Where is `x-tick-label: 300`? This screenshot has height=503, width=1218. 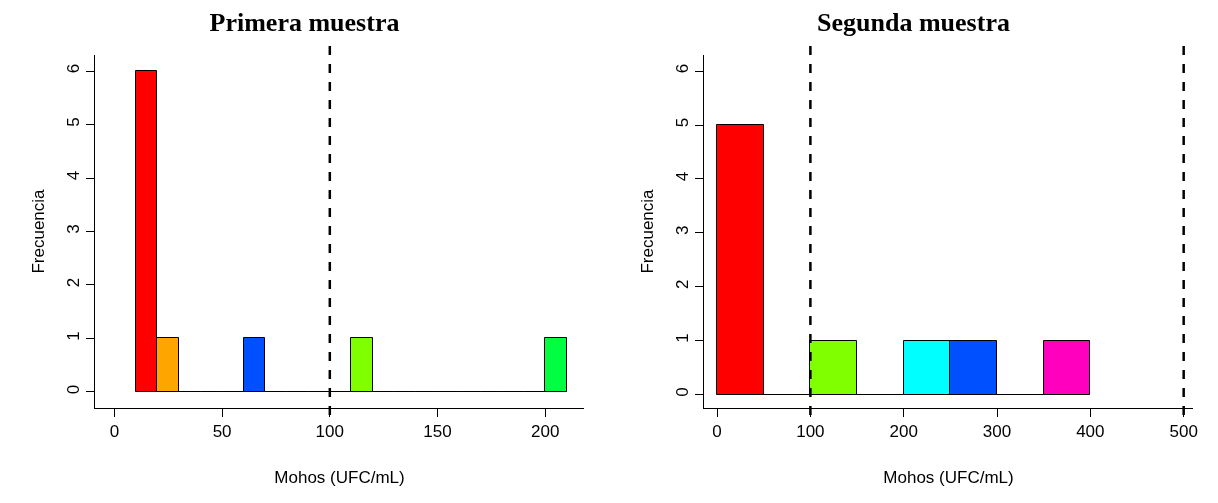
x-tick-label: 300 is located at coordinates (997, 432).